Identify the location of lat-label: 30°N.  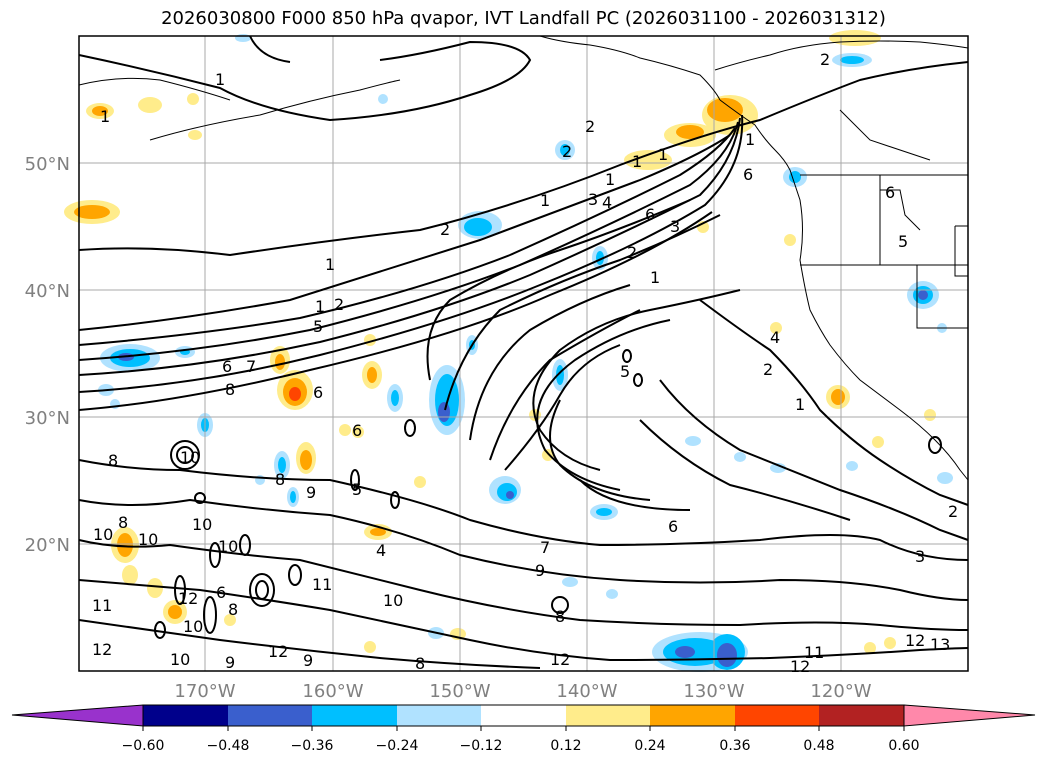
(47, 418).